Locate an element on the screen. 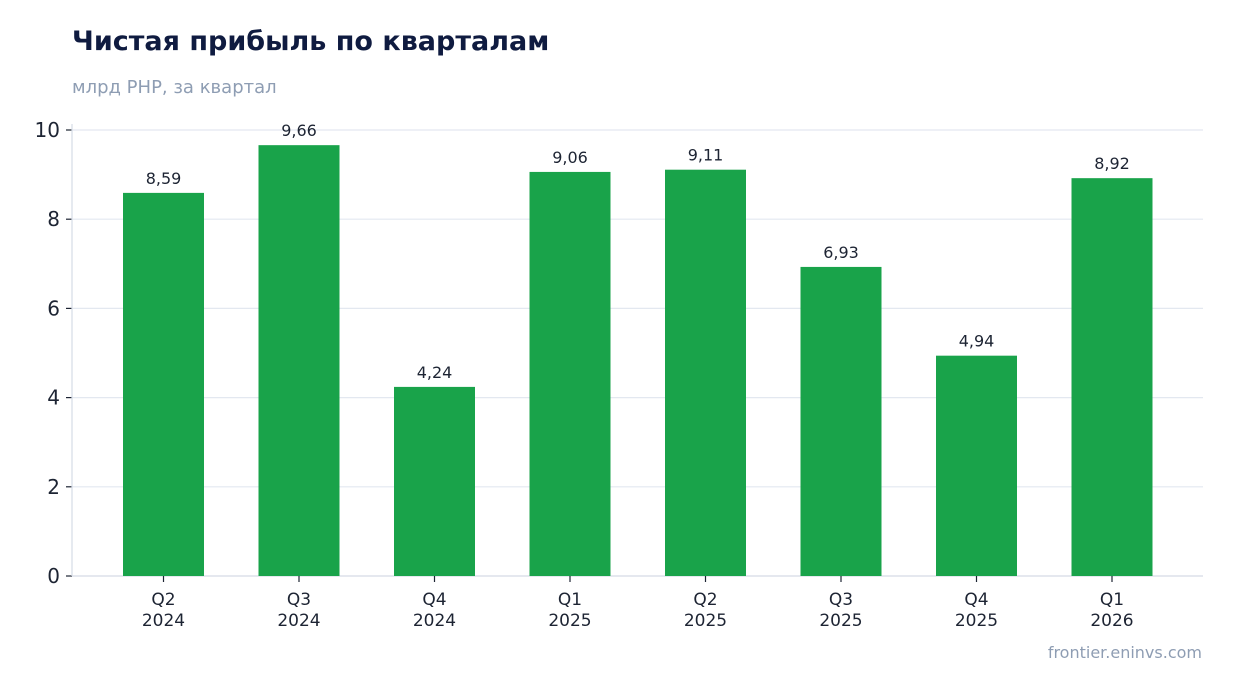 Image resolution: width=1234 pixels, height=693 pixels. bar-value-label: 4,94 is located at coordinates (977, 341).